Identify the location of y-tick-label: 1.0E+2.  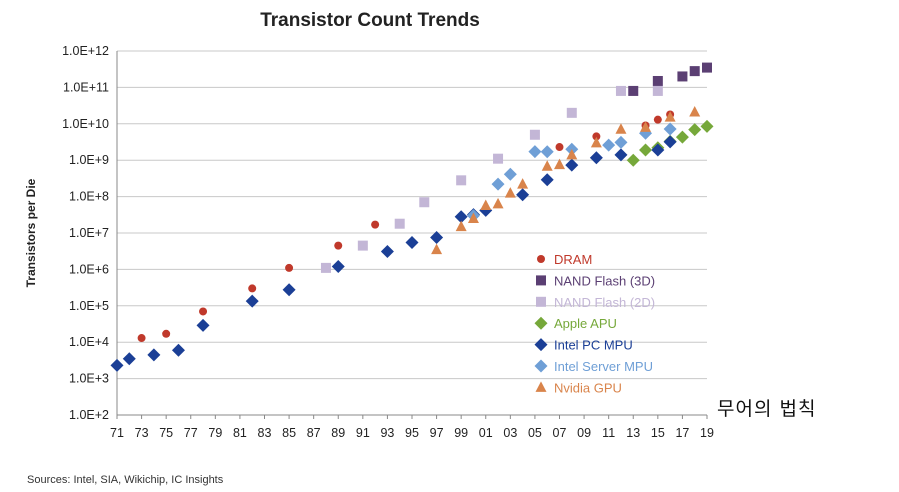
(89, 415).